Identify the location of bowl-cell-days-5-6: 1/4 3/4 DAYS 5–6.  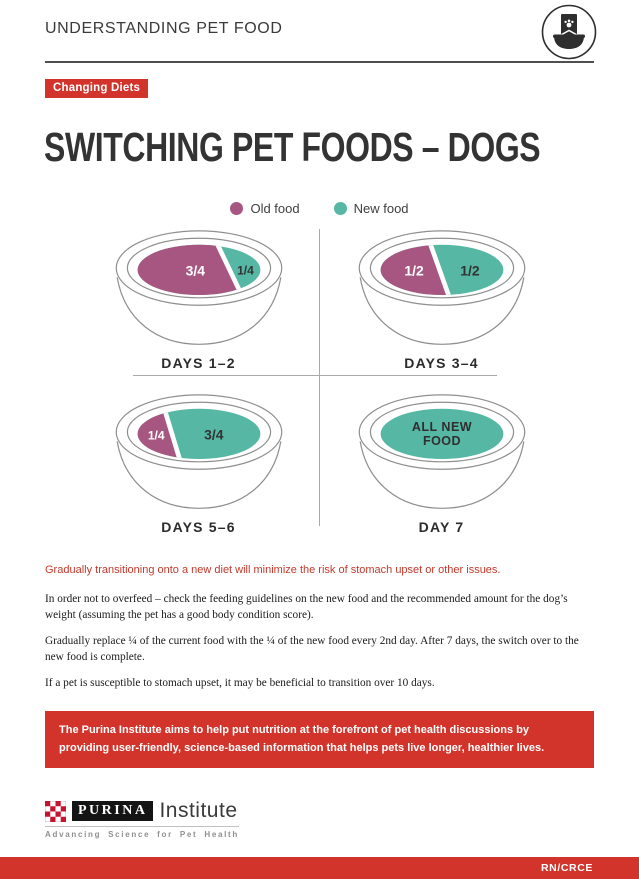
(198, 463).